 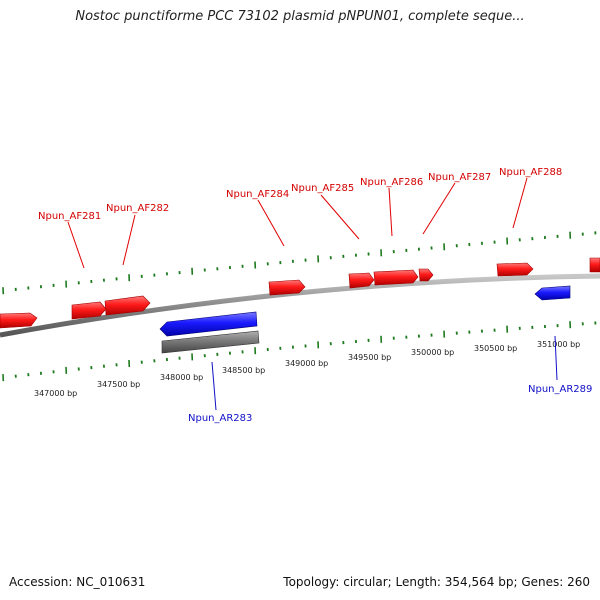 I want to click on scale-label: 351000 bp, so click(x=558, y=344).